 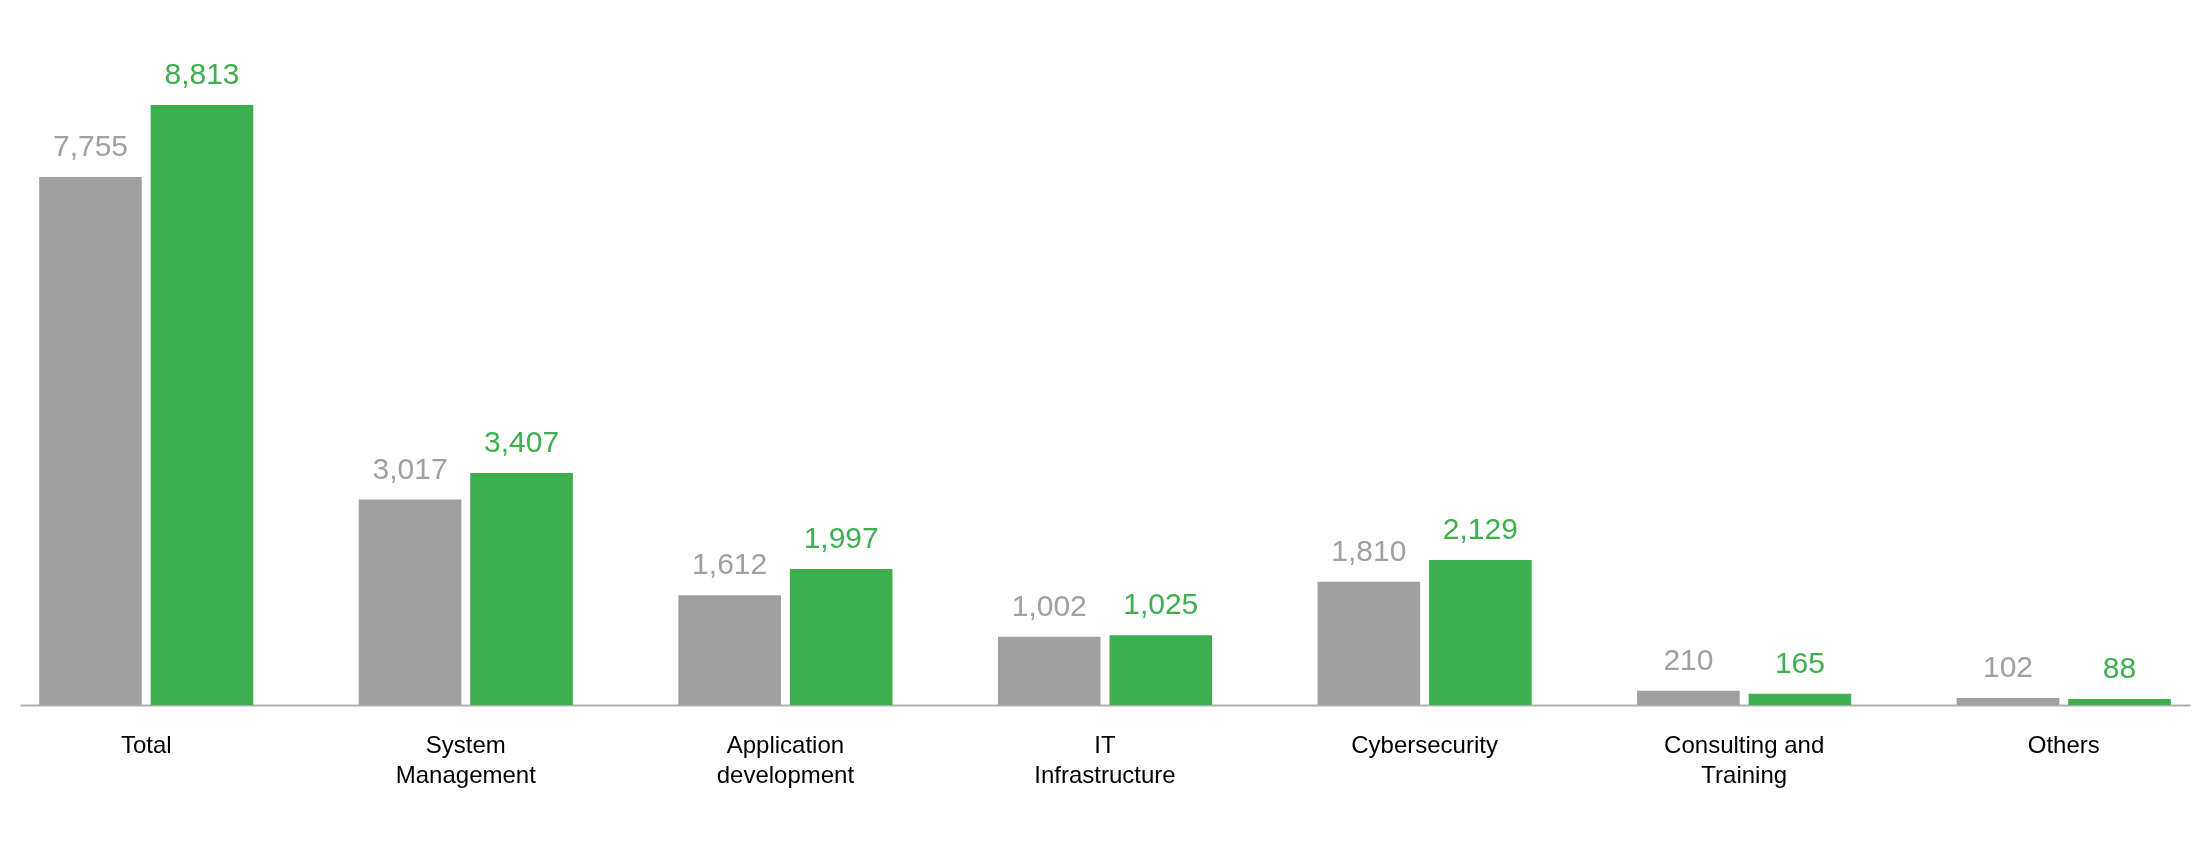 What do you see at coordinates (1688, 659) in the screenshot?
I see `data-label: 210` at bounding box center [1688, 659].